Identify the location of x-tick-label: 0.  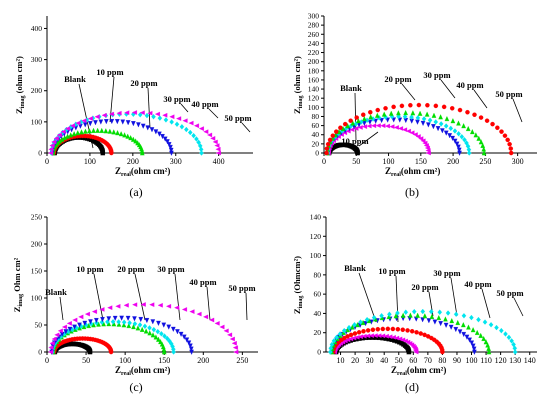
(324, 161).